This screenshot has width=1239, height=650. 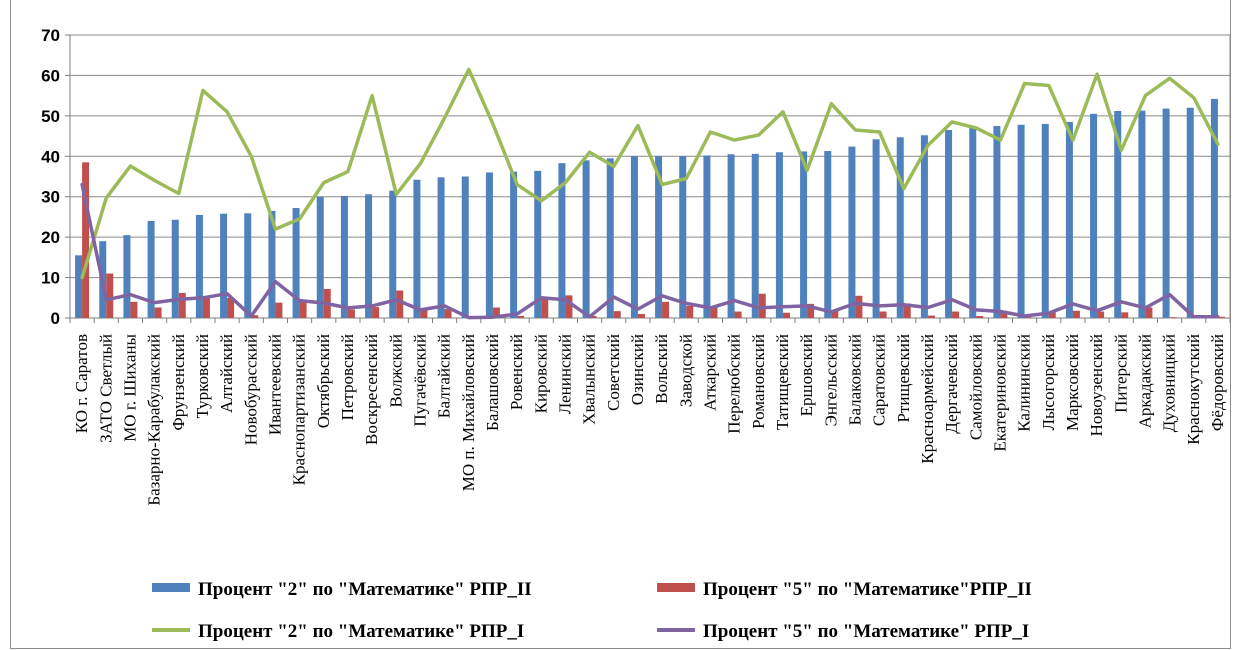 What do you see at coordinates (50, 116) in the screenshot?
I see `y-tick-label: 50` at bounding box center [50, 116].